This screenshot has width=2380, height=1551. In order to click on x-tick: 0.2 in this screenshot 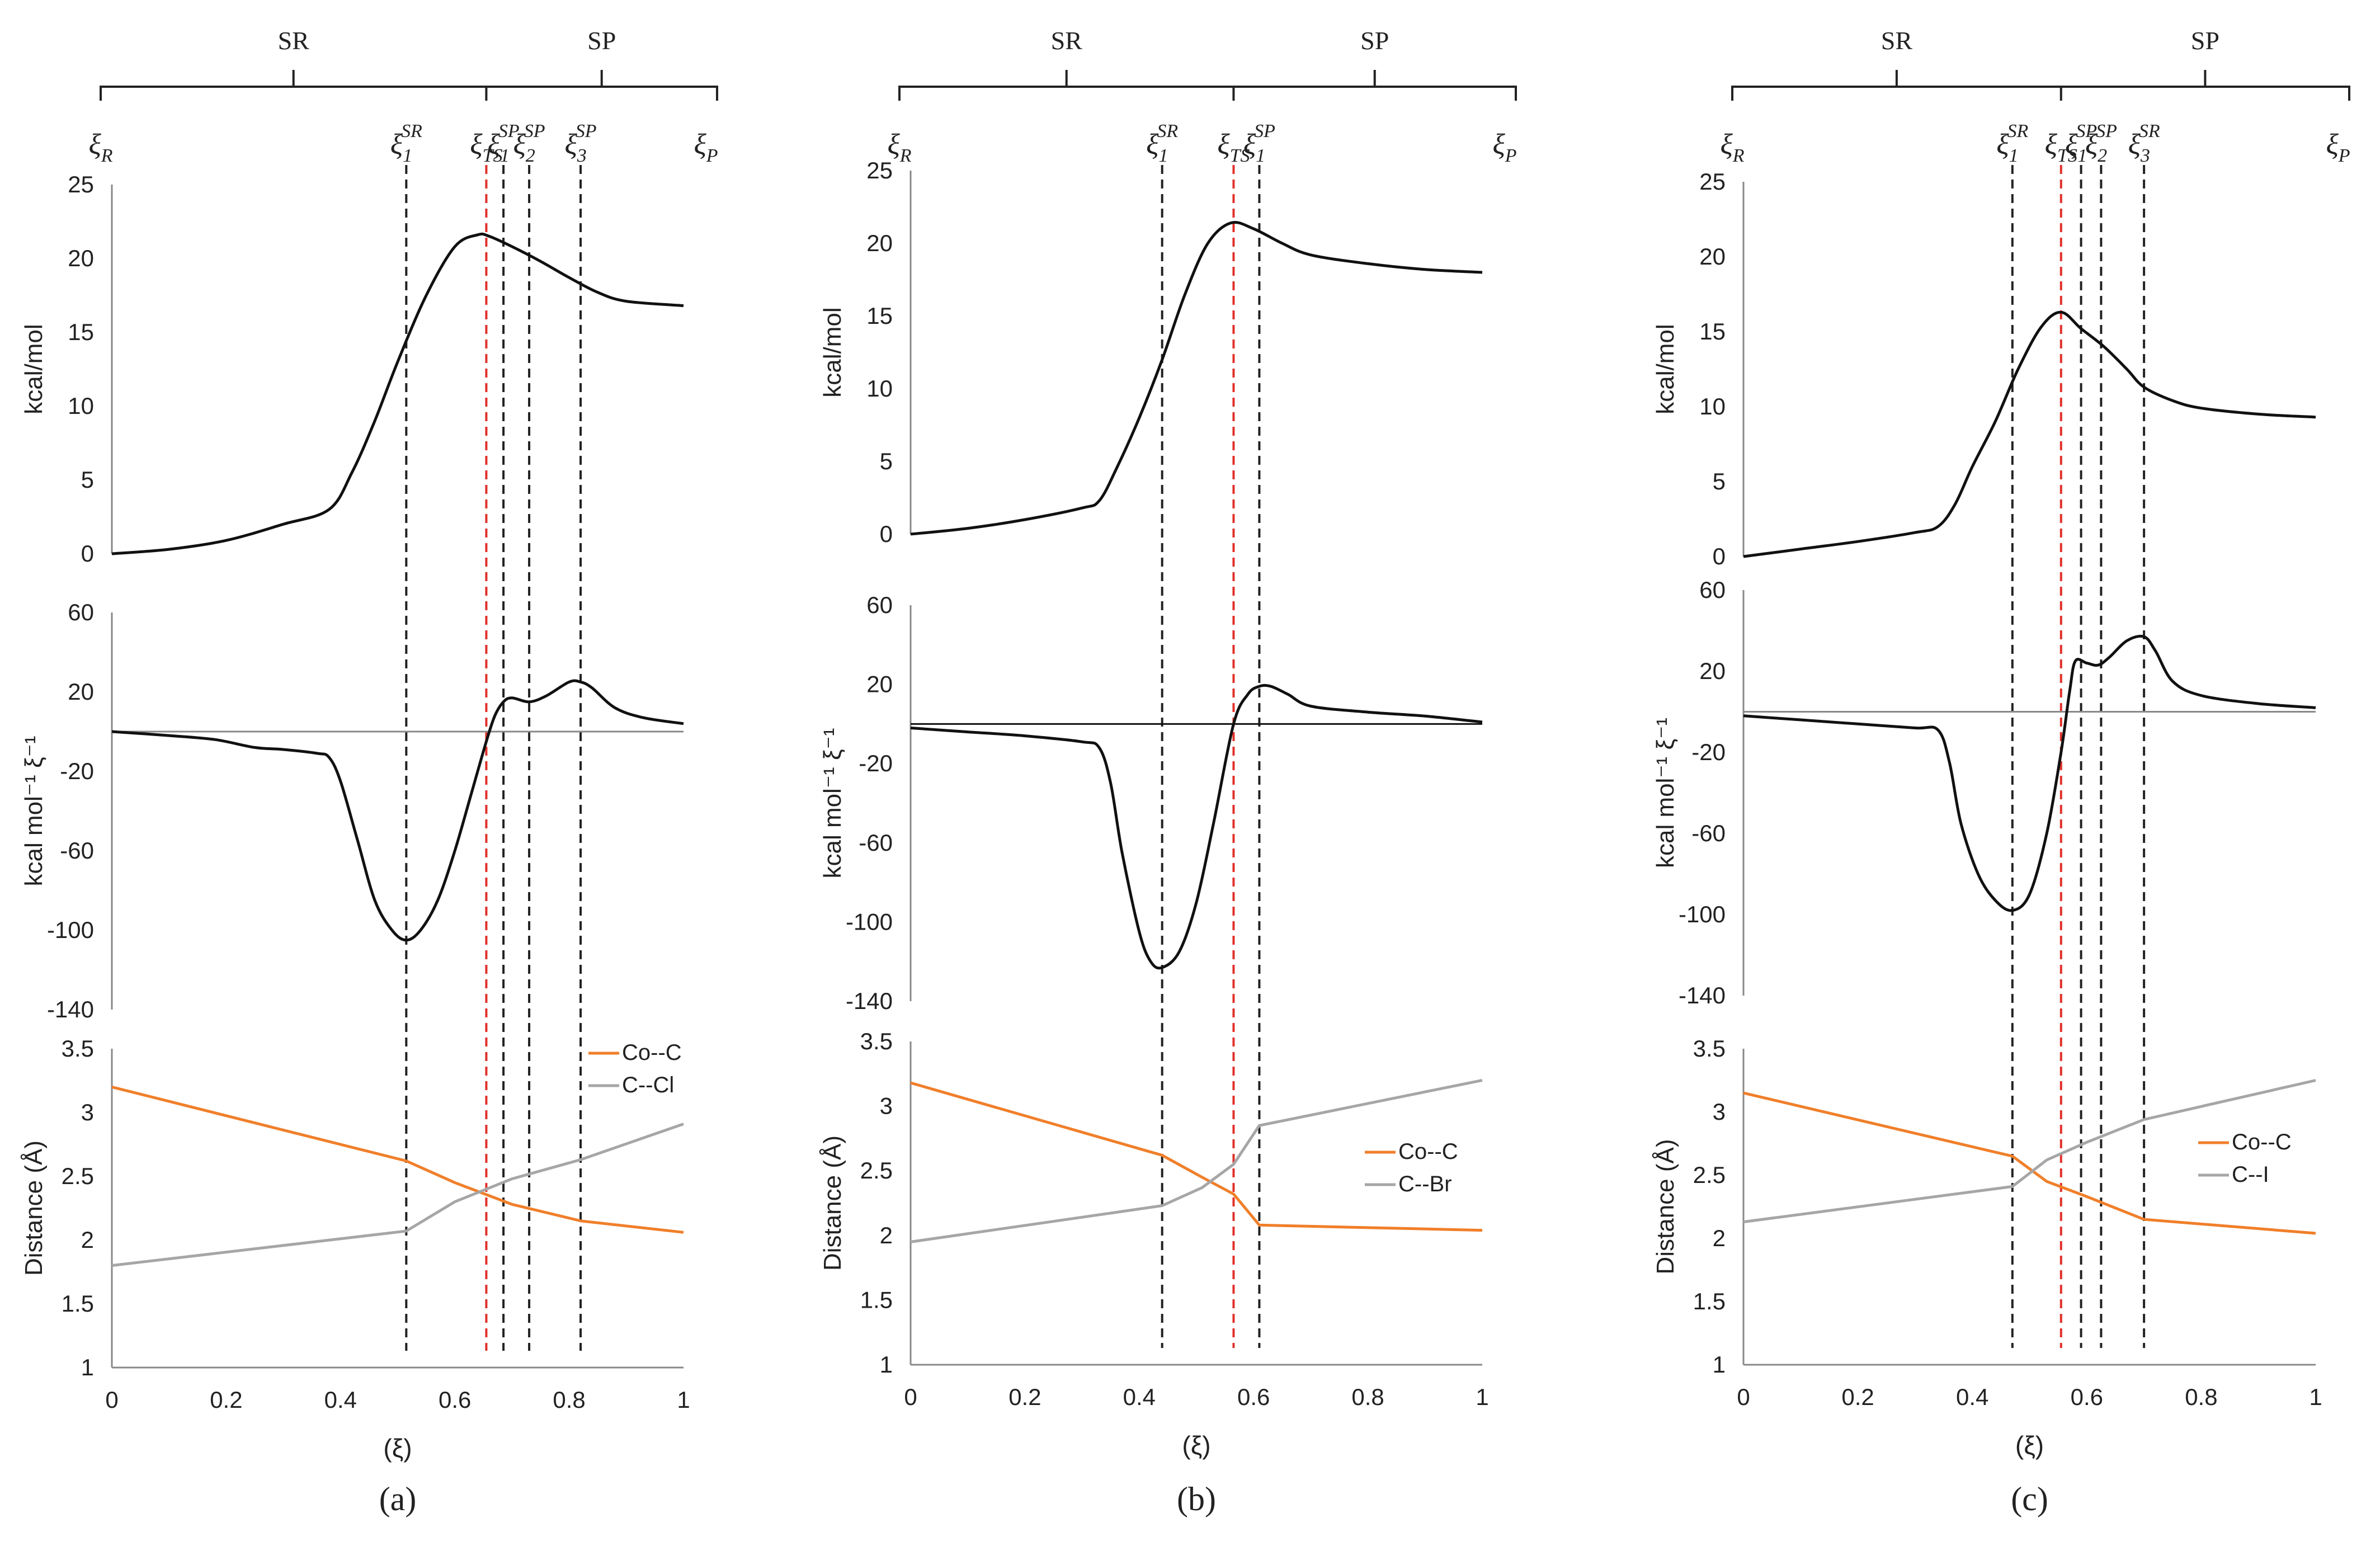, I will do `click(226, 1400)`.